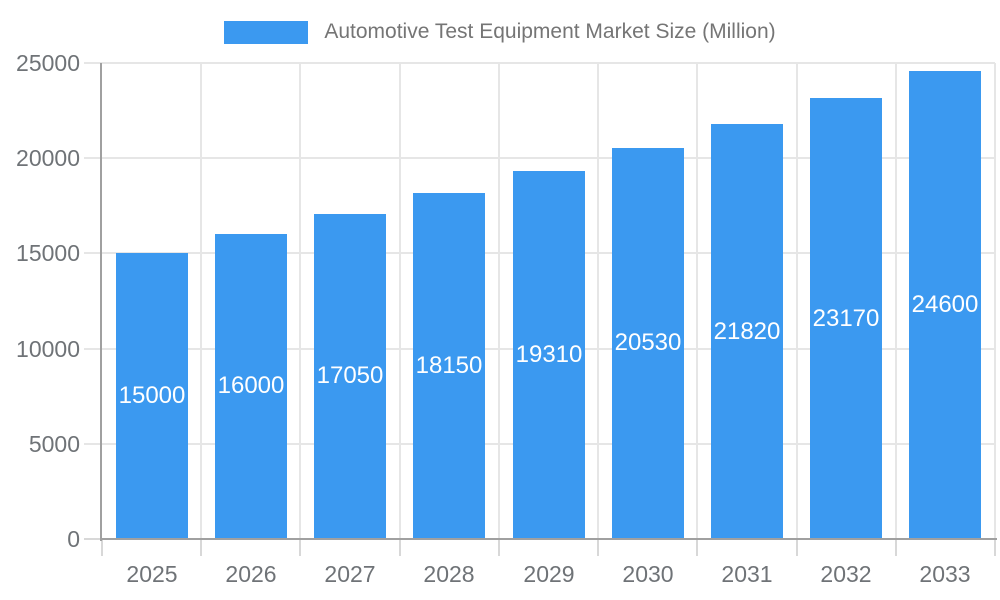  I want to click on x-axis-tick-label: 2029, so click(549, 574).